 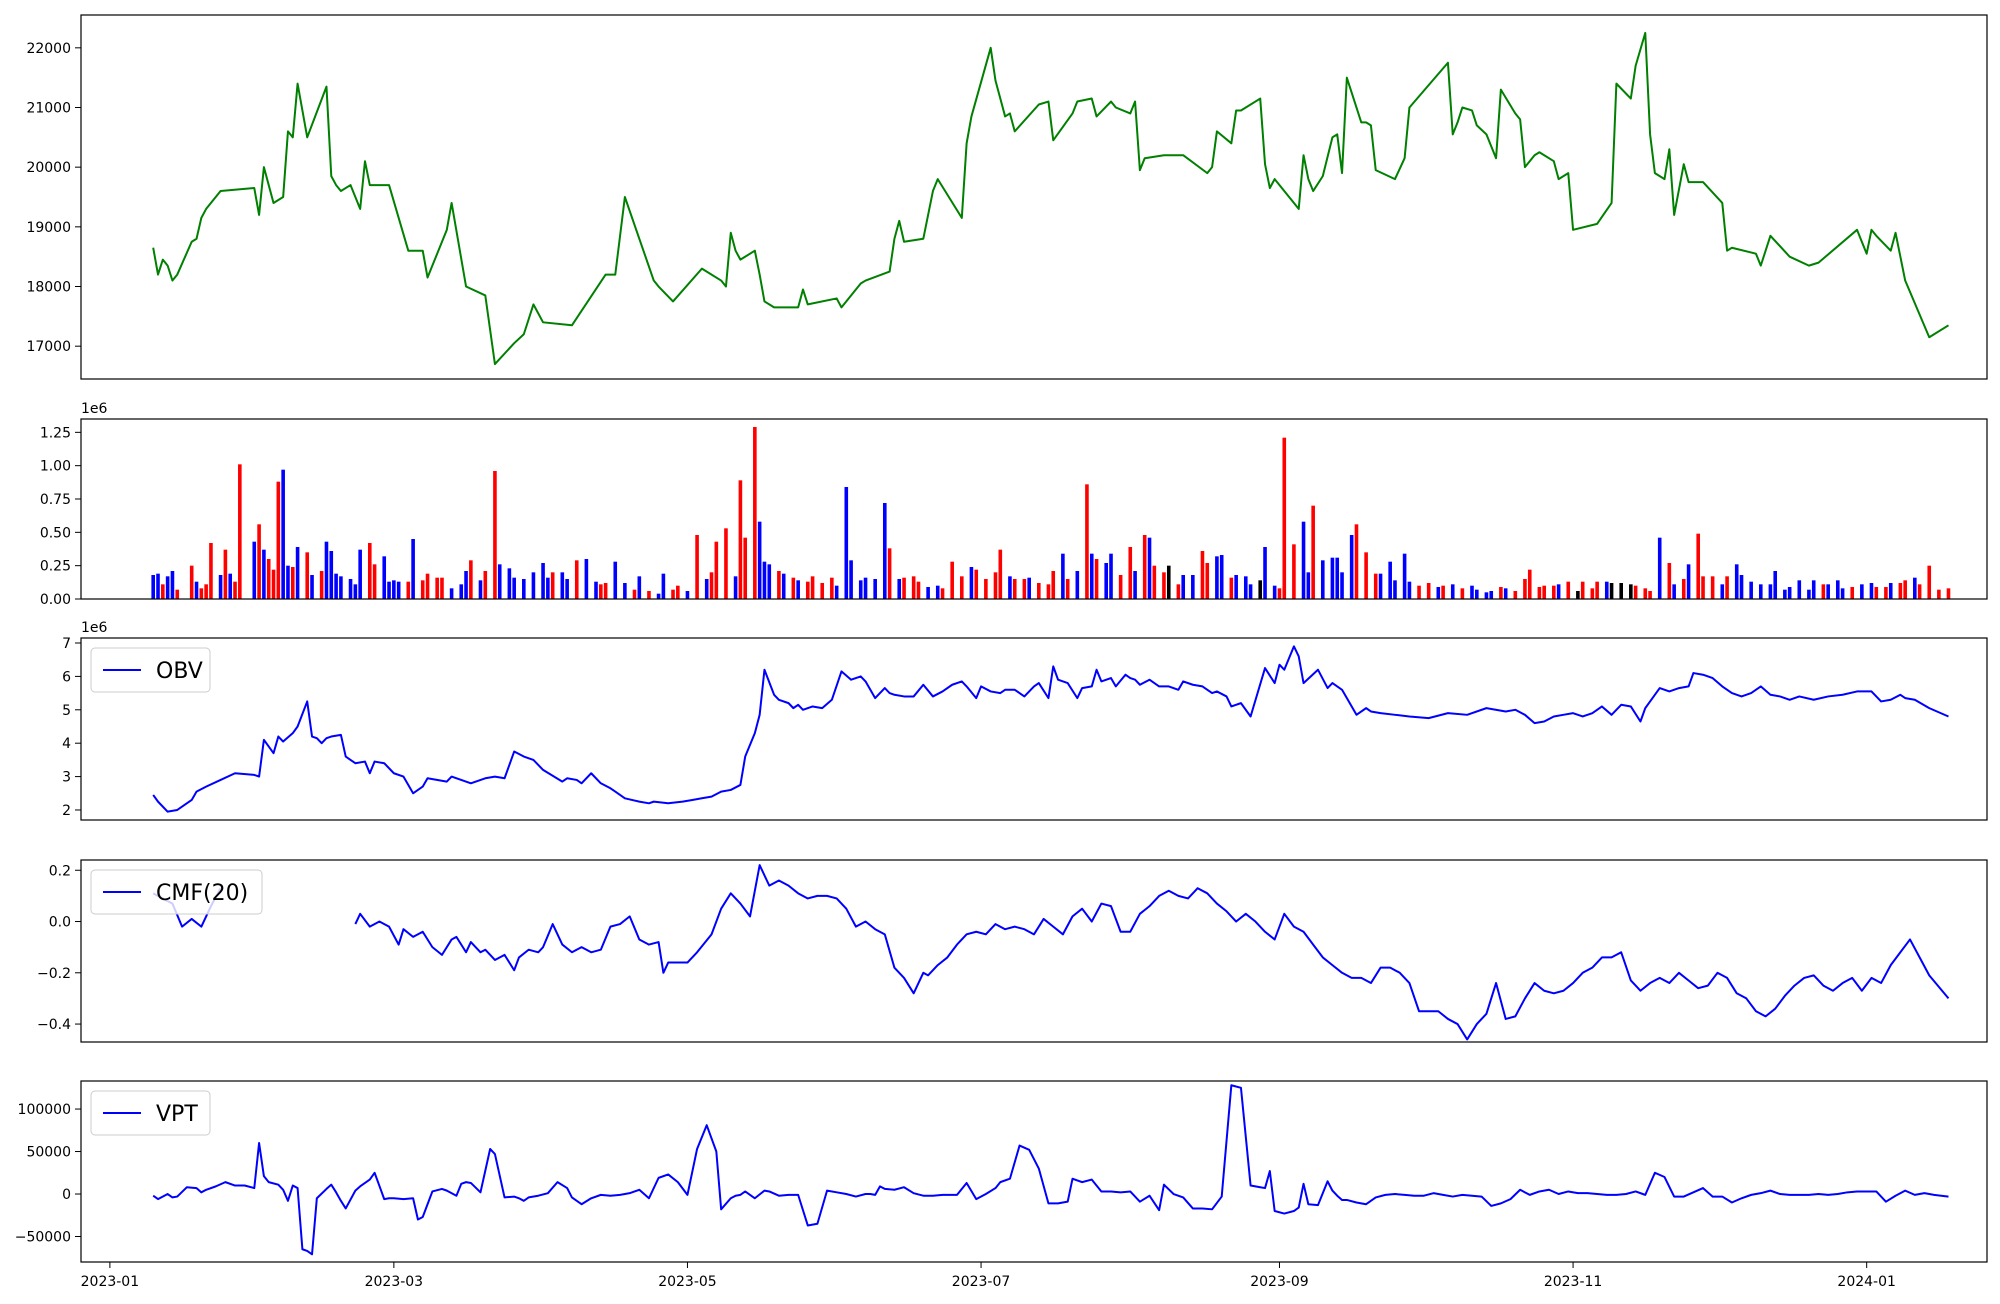 What do you see at coordinates (66, 811) in the screenshot?
I see `y-tick-label: 2` at bounding box center [66, 811].